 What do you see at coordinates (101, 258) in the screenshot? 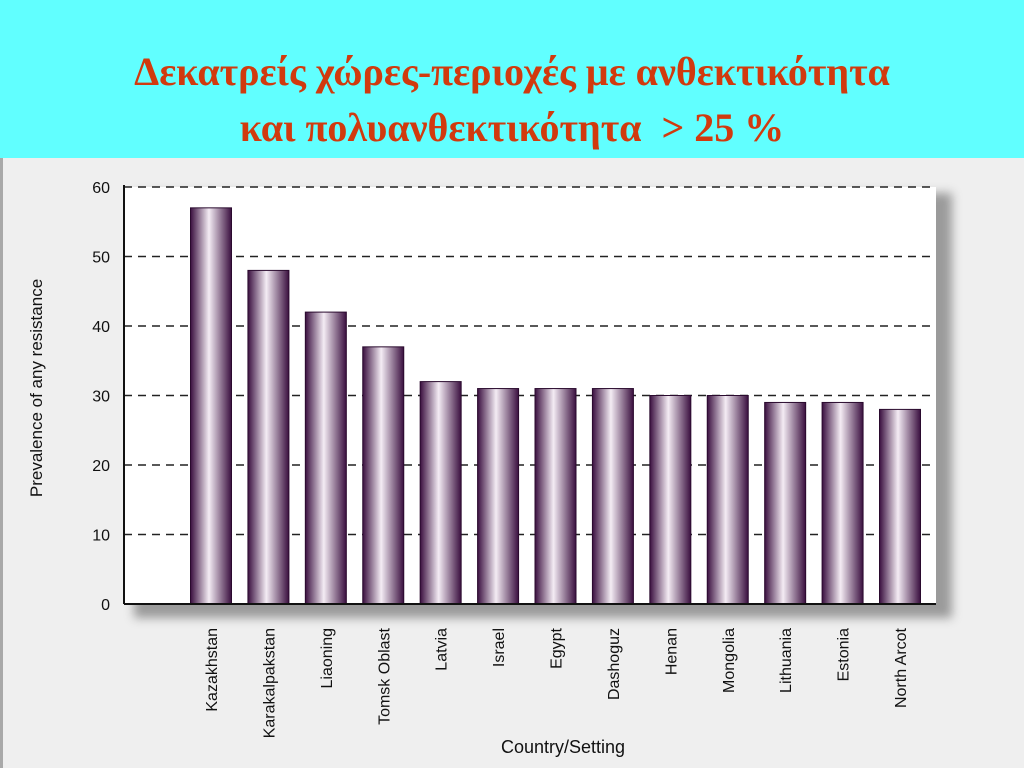
I see `y-tick-label: 50` at bounding box center [101, 258].